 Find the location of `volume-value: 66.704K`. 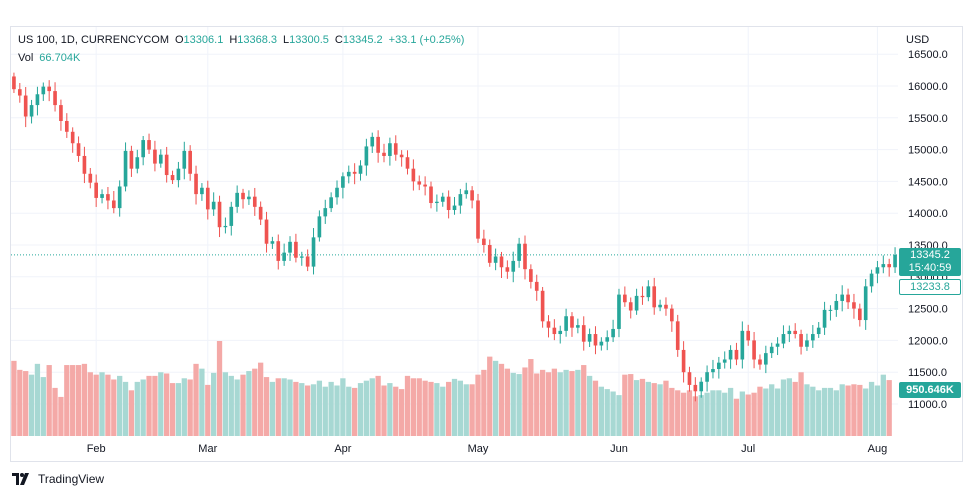

volume-value: 66.704K is located at coordinates (60, 58).